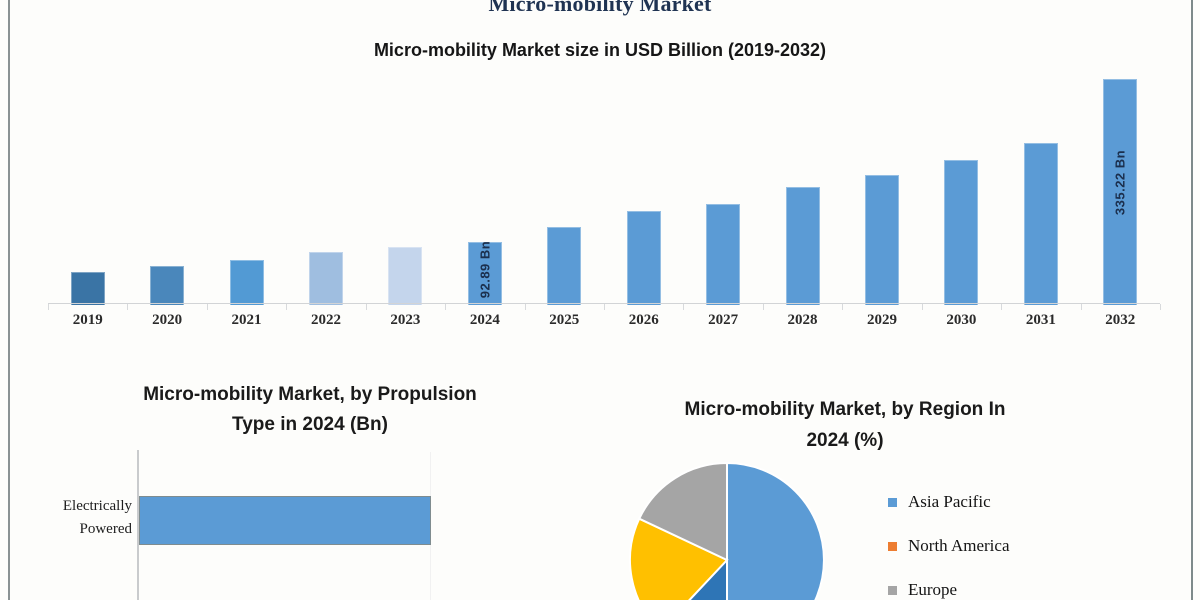  Describe the element at coordinates (246, 282) in the screenshot. I see `column-bar-2021` at that location.